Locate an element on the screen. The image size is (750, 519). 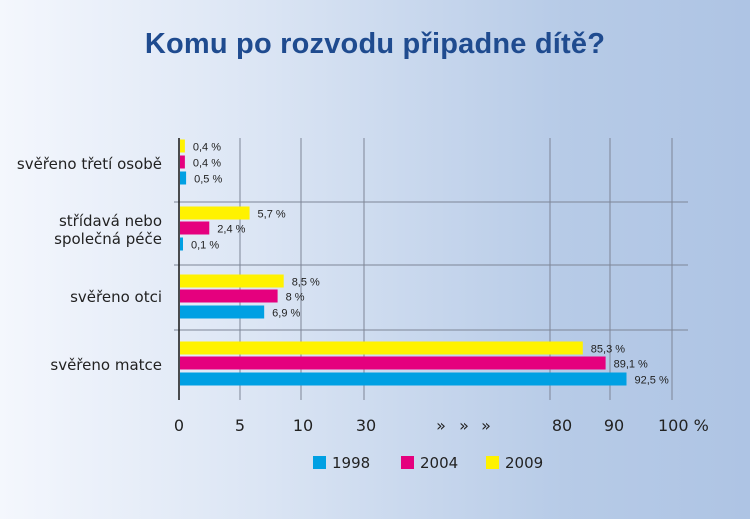
bar-data-label: 2,4 % is located at coordinates (231, 230).